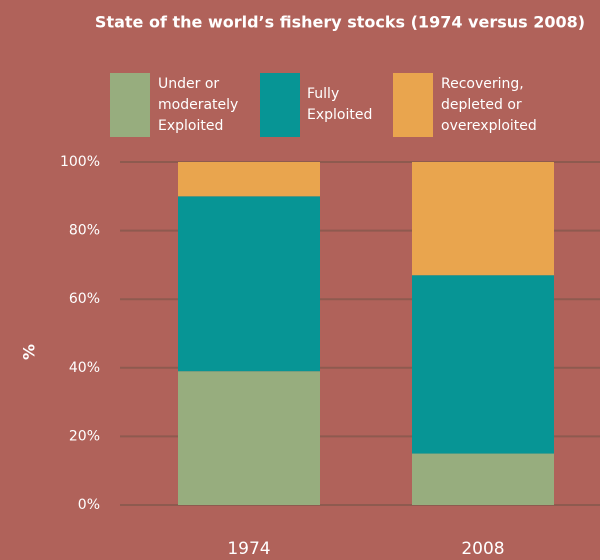 The height and width of the screenshot is (560, 600). I want to click on y-axis-label: %, so click(29, 352).